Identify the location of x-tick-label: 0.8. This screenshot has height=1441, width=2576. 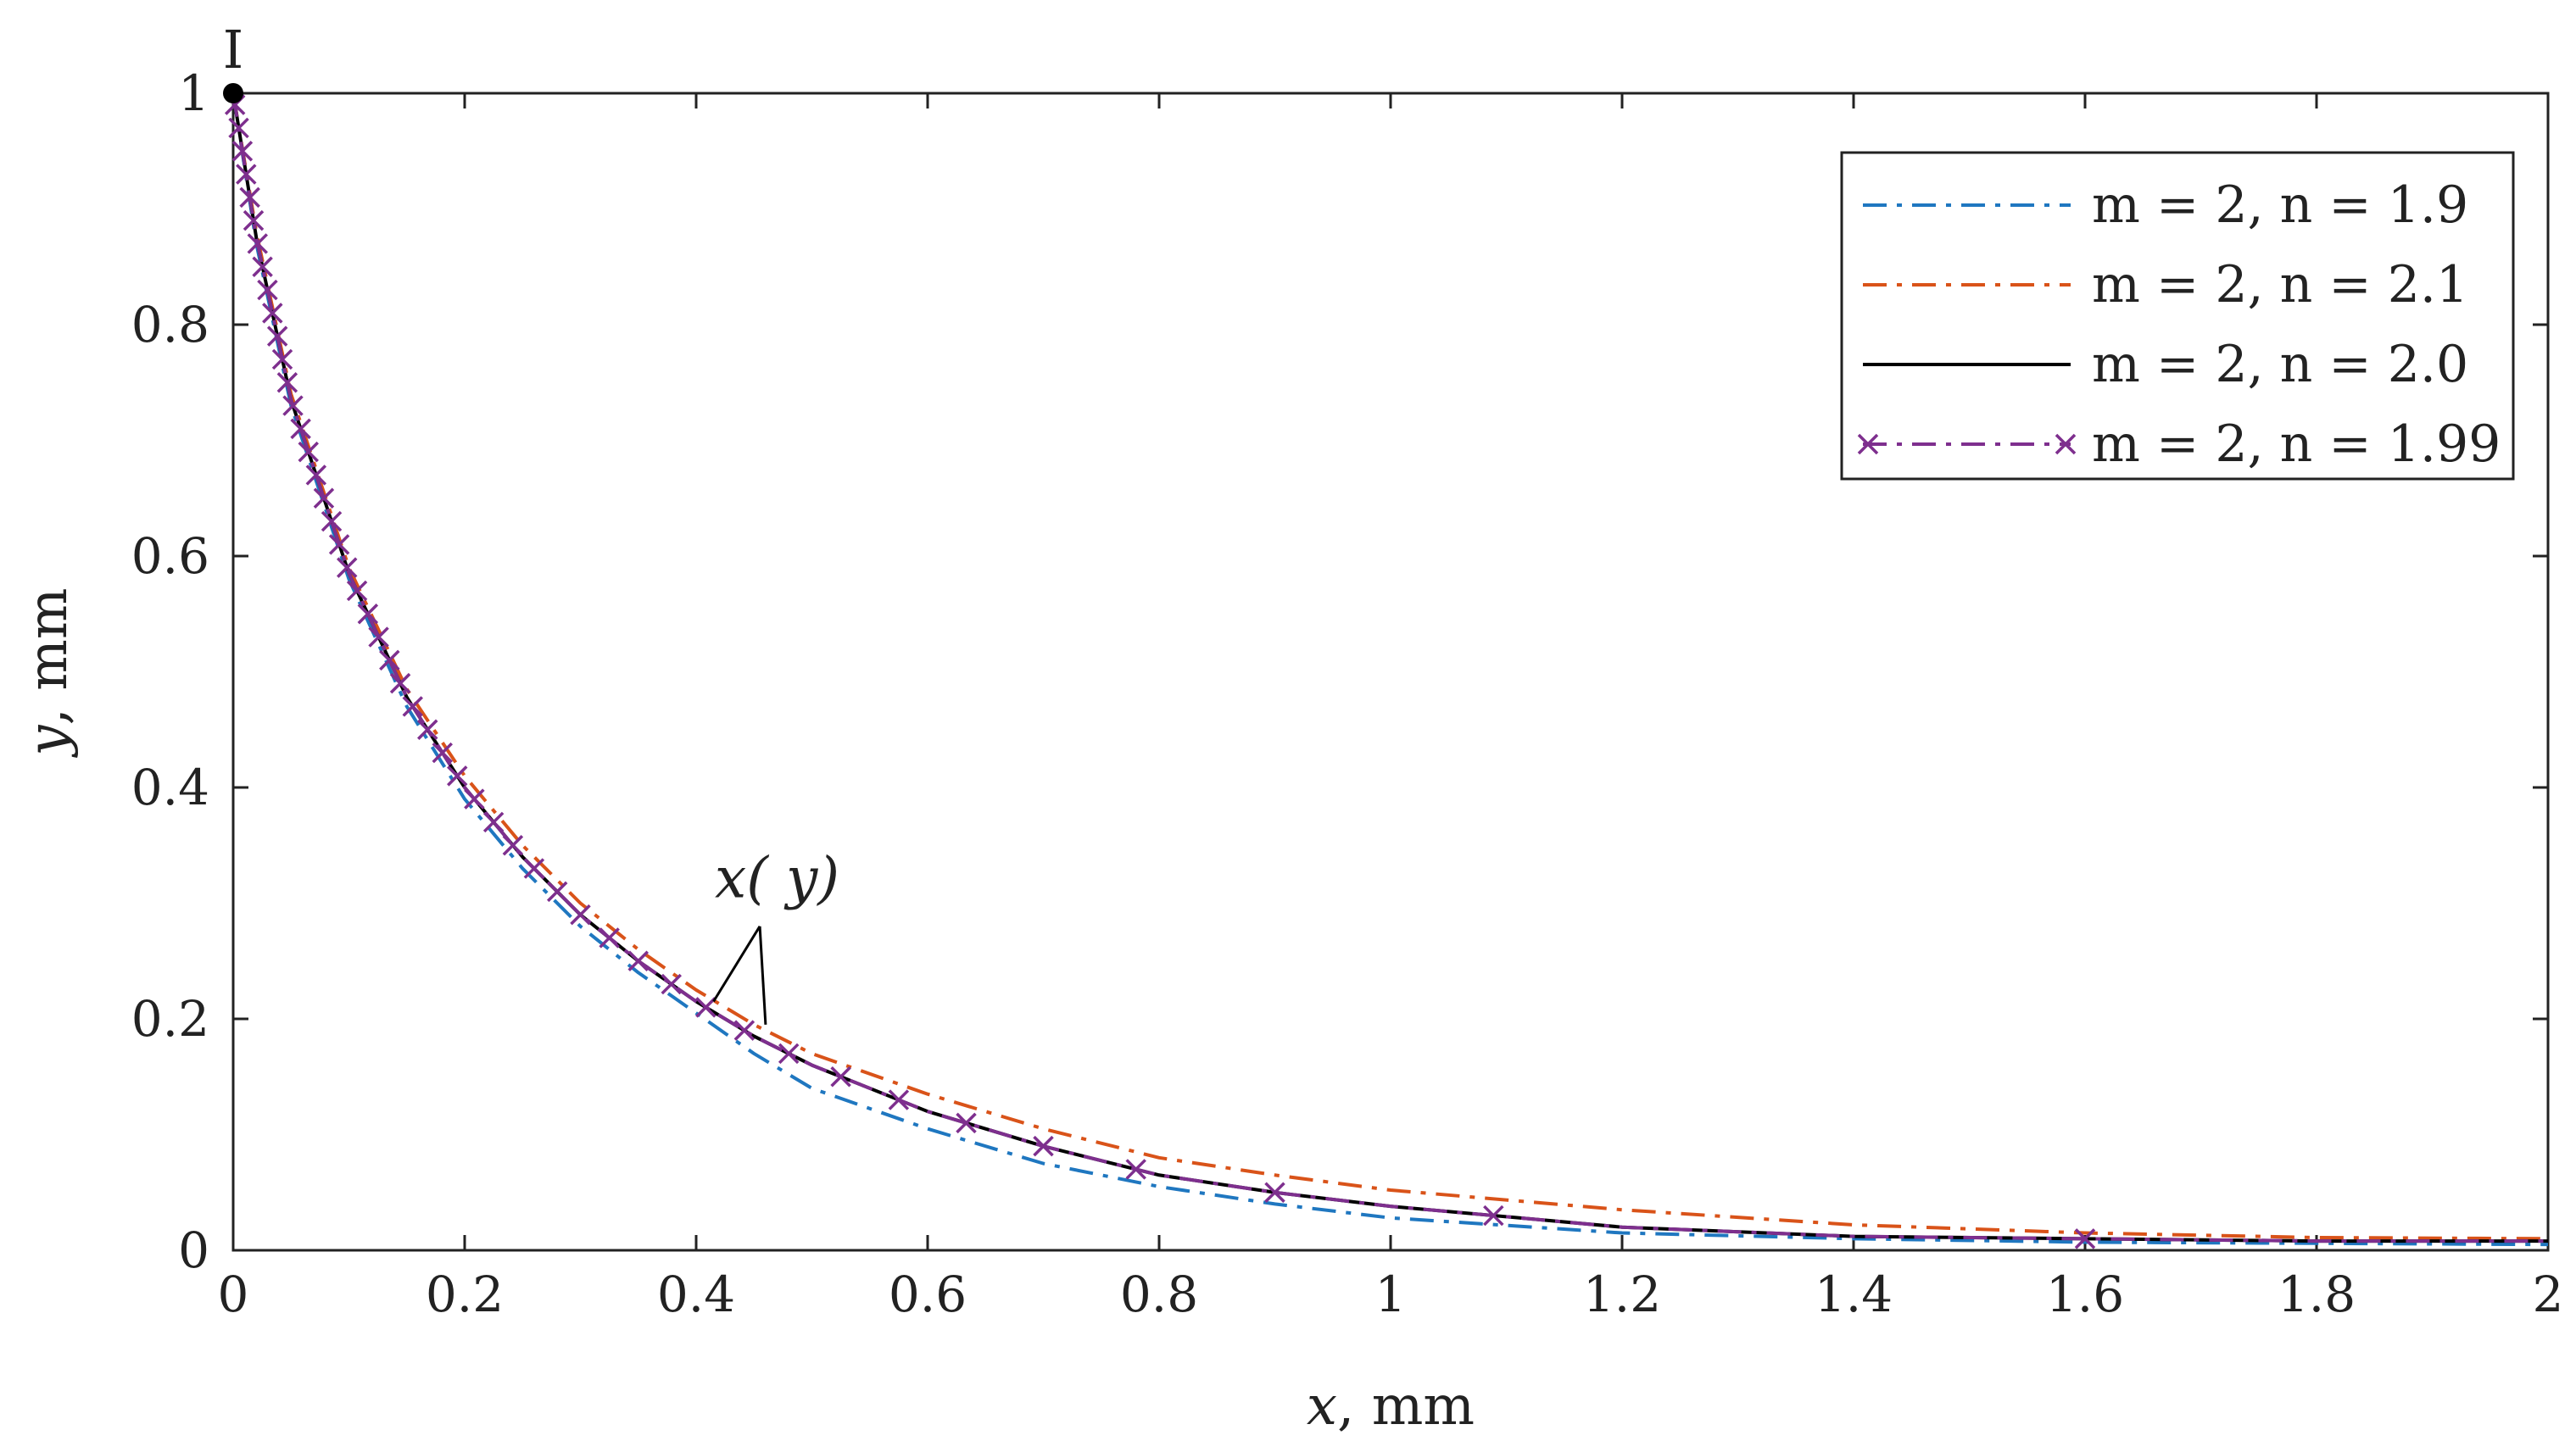
(1159, 1294).